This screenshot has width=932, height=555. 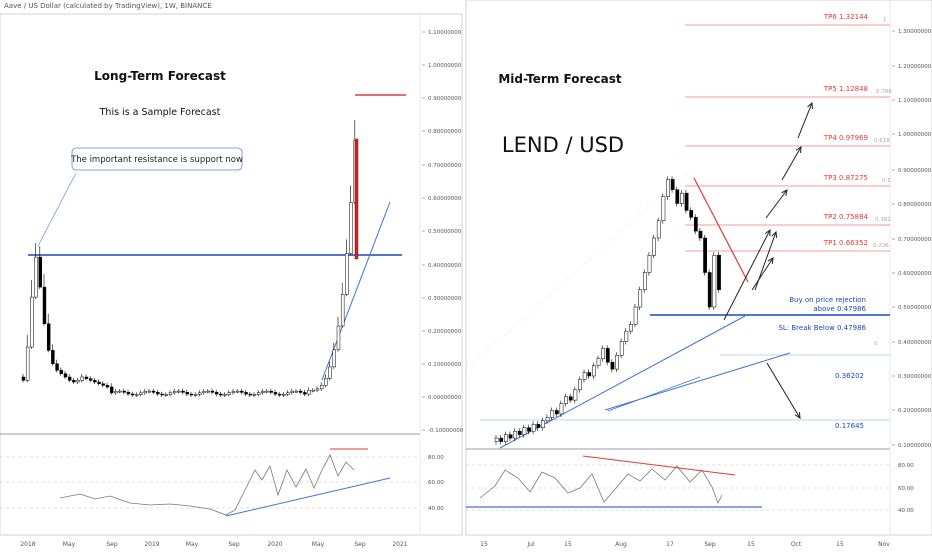 What do you see at coordinates (798, 150) in the screenshot?
I see `right-projection-arrow-5-head` at bounding box center [798, 150].